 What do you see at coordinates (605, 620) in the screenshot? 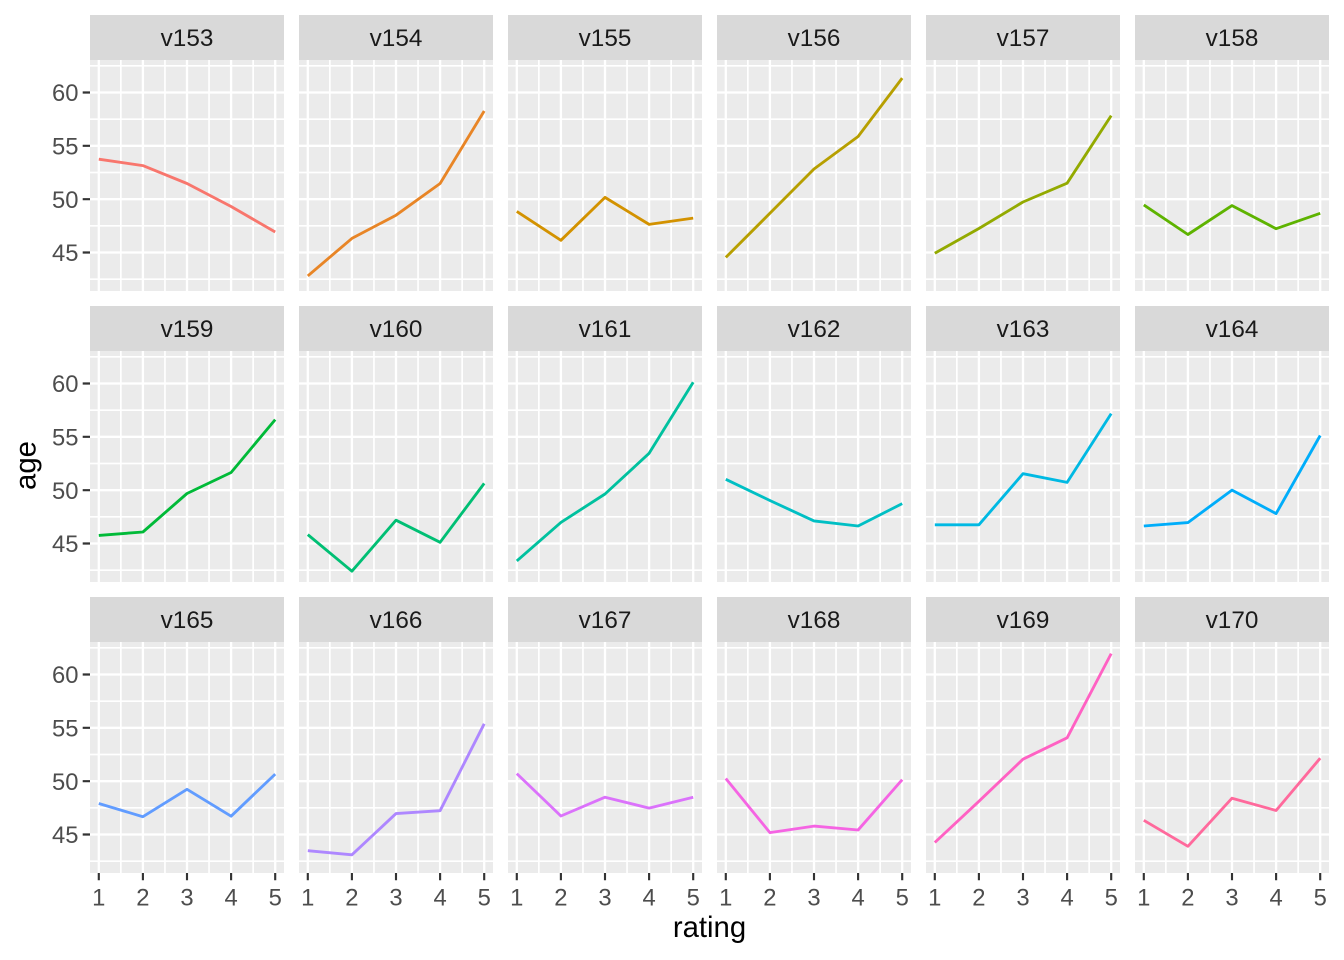
I see `svg-text: v167` at bounding box center [605, 620].